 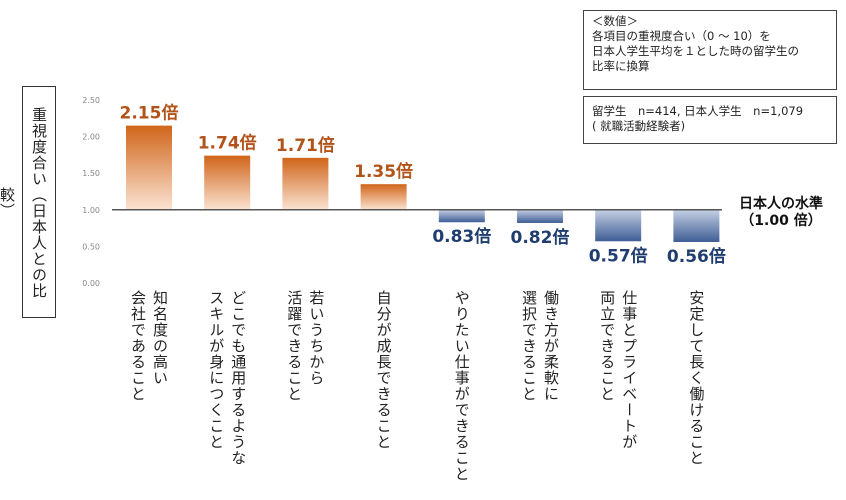 I want to click on baseline-label-title: 日本人の水準, so click(x=781, y=204).